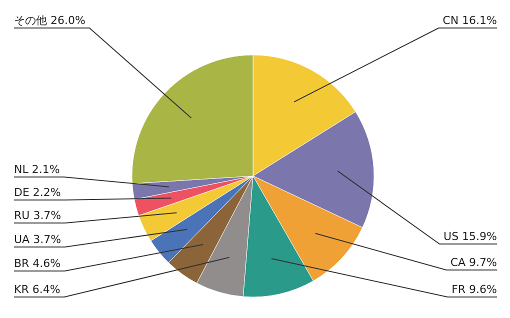 The width and height of the screenshot is (510, 318). I want to click on slice-label: その他 26.0%, so click(50, 20).